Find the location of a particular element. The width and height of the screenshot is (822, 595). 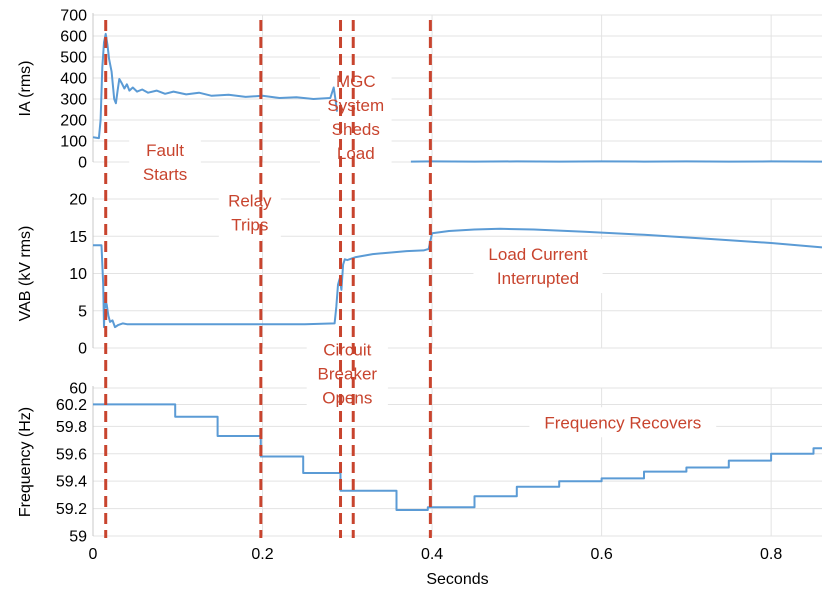

annotation-label: Load Current is located at coordinates (538, 254).